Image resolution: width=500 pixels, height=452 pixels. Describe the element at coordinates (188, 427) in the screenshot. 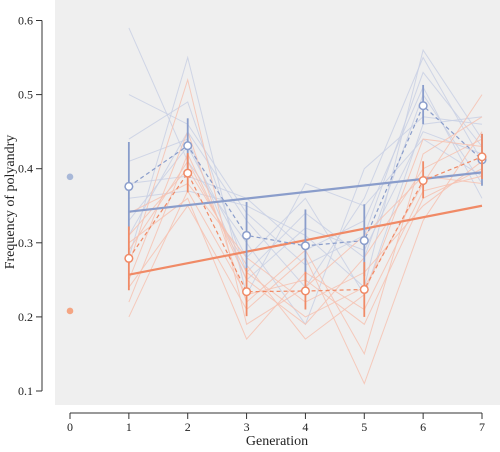

I see `x-tick-label: 2` at that location.